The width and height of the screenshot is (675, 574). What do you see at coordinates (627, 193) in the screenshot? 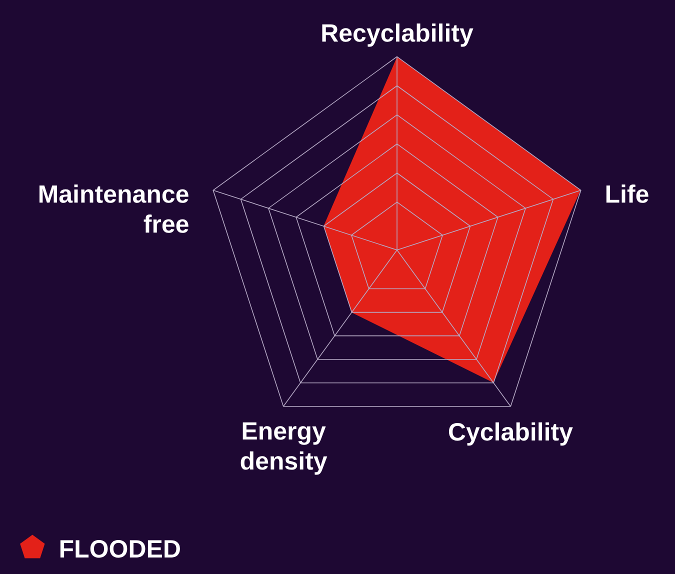
I see `spoke-label: Life` at bounding box center [627, 193].